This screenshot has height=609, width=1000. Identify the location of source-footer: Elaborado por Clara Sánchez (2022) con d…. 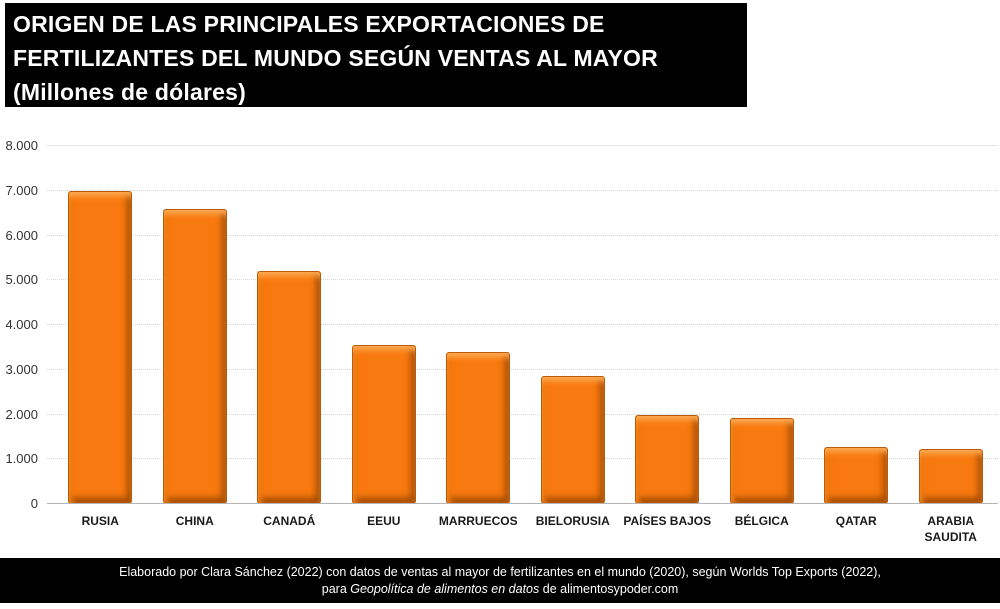
(500, 580).